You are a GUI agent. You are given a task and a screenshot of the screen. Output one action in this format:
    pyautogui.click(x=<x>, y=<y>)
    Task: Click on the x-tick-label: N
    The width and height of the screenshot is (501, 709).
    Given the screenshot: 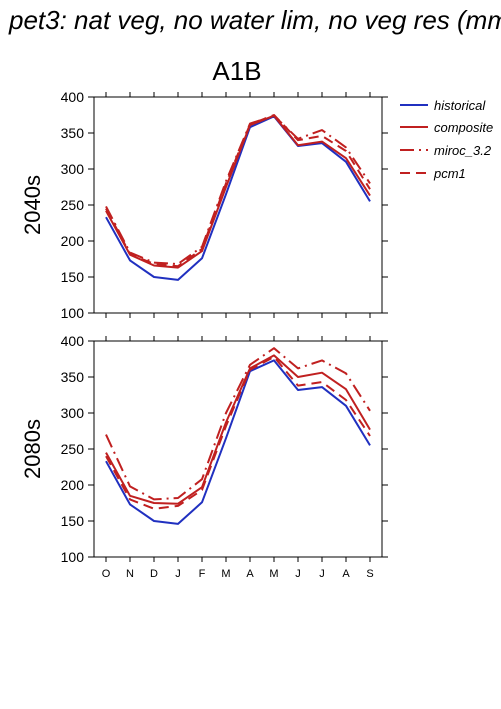 What is the action you would take?
    pyautogui.click(x=130, y=574)
    